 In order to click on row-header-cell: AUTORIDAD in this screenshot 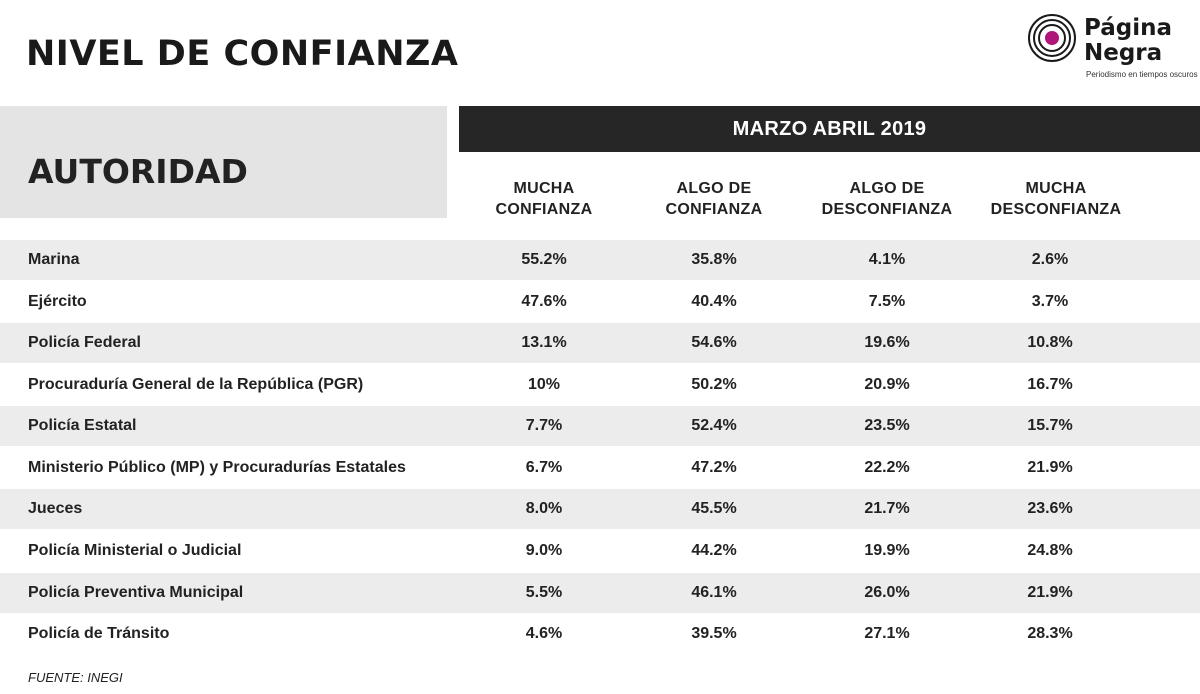, I will do `click(223, 162)`.